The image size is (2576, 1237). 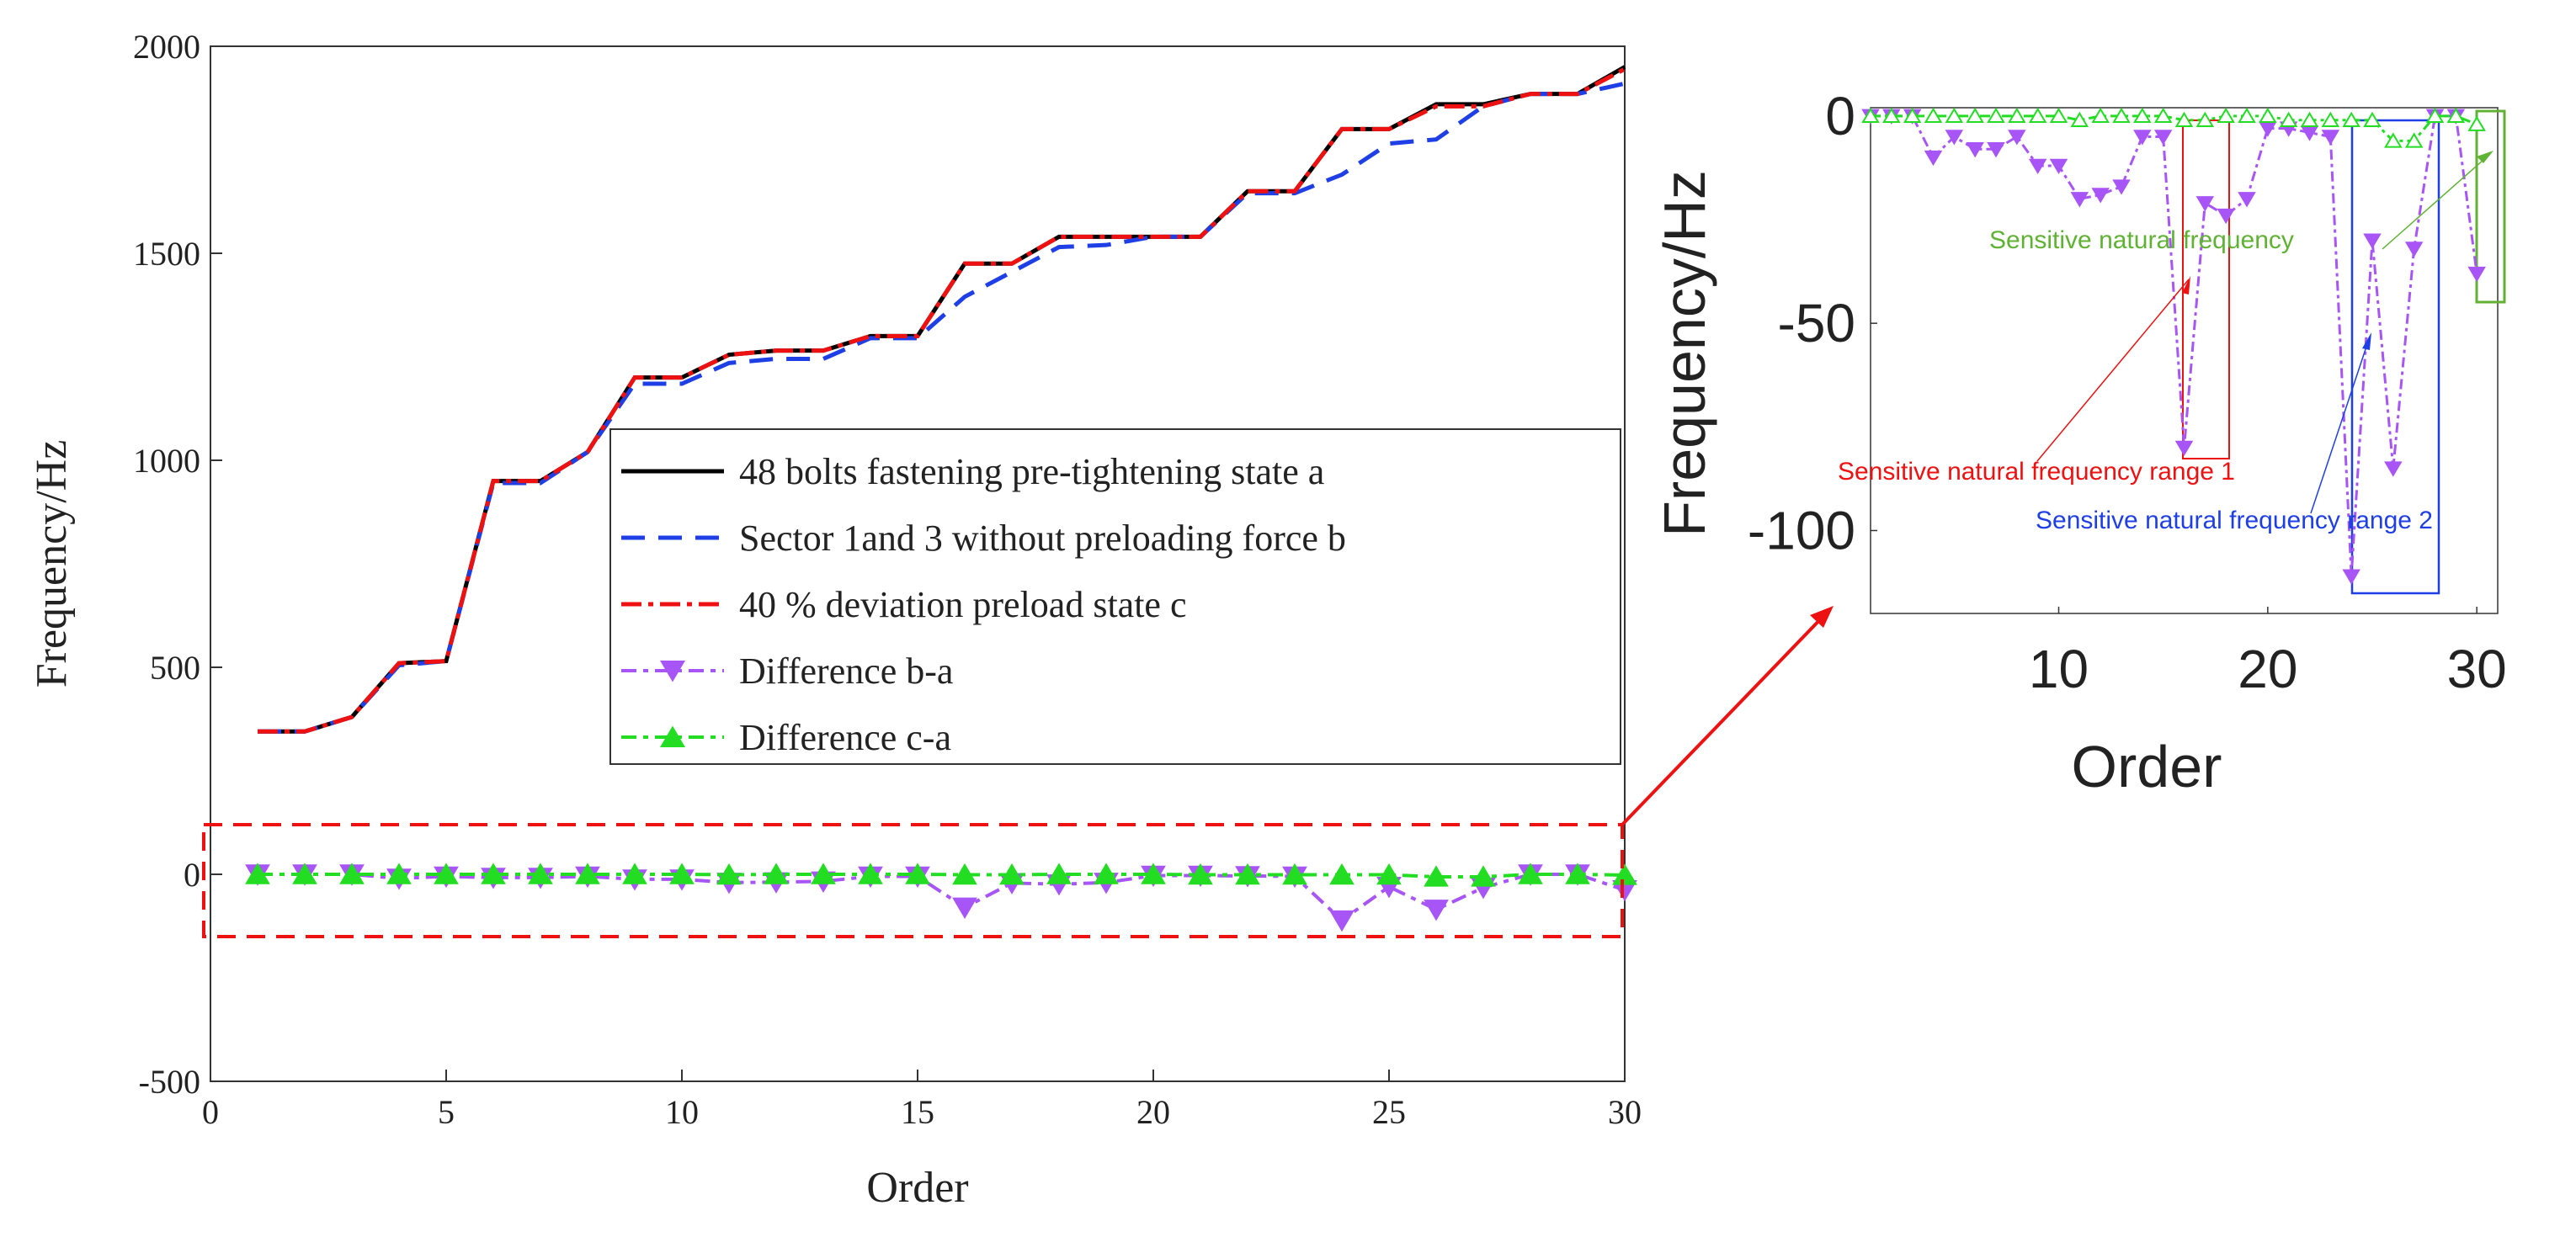 I want to click on x-tick-label: 15, so click(x=918, y=1112).